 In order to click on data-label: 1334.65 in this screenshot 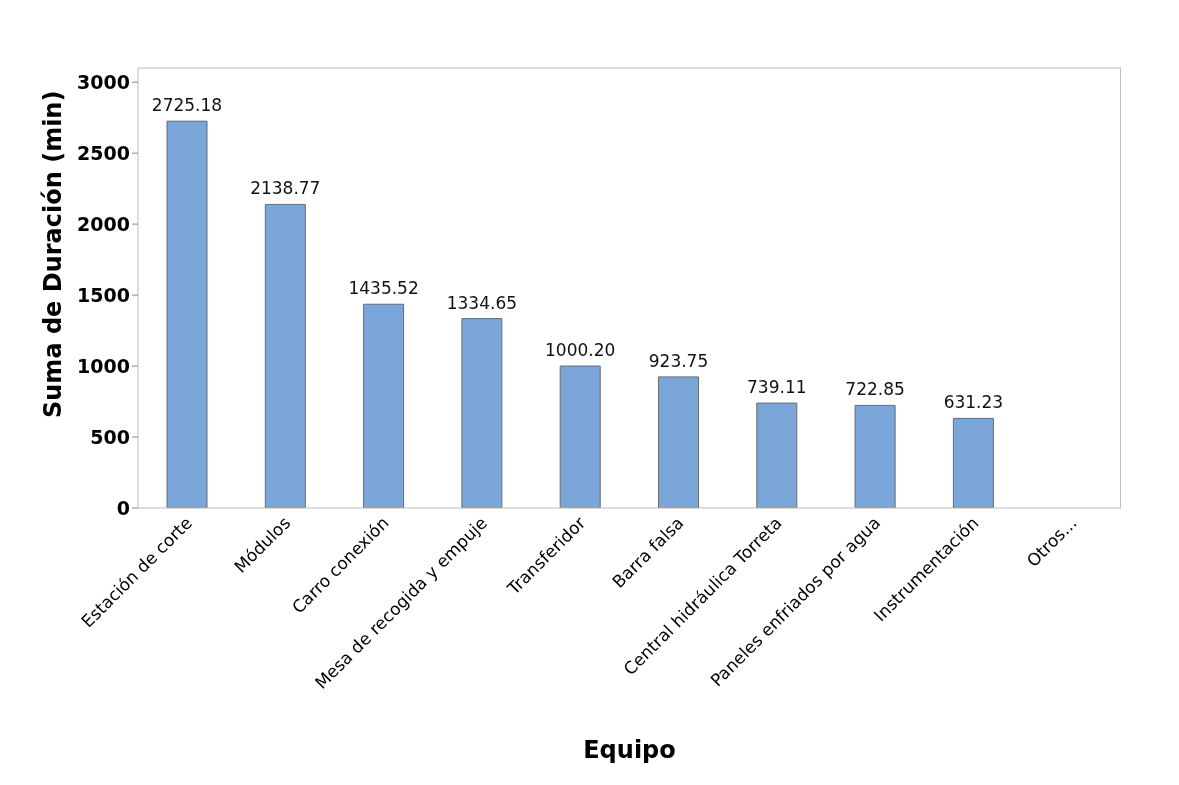, I will do `click(482, 302)`.